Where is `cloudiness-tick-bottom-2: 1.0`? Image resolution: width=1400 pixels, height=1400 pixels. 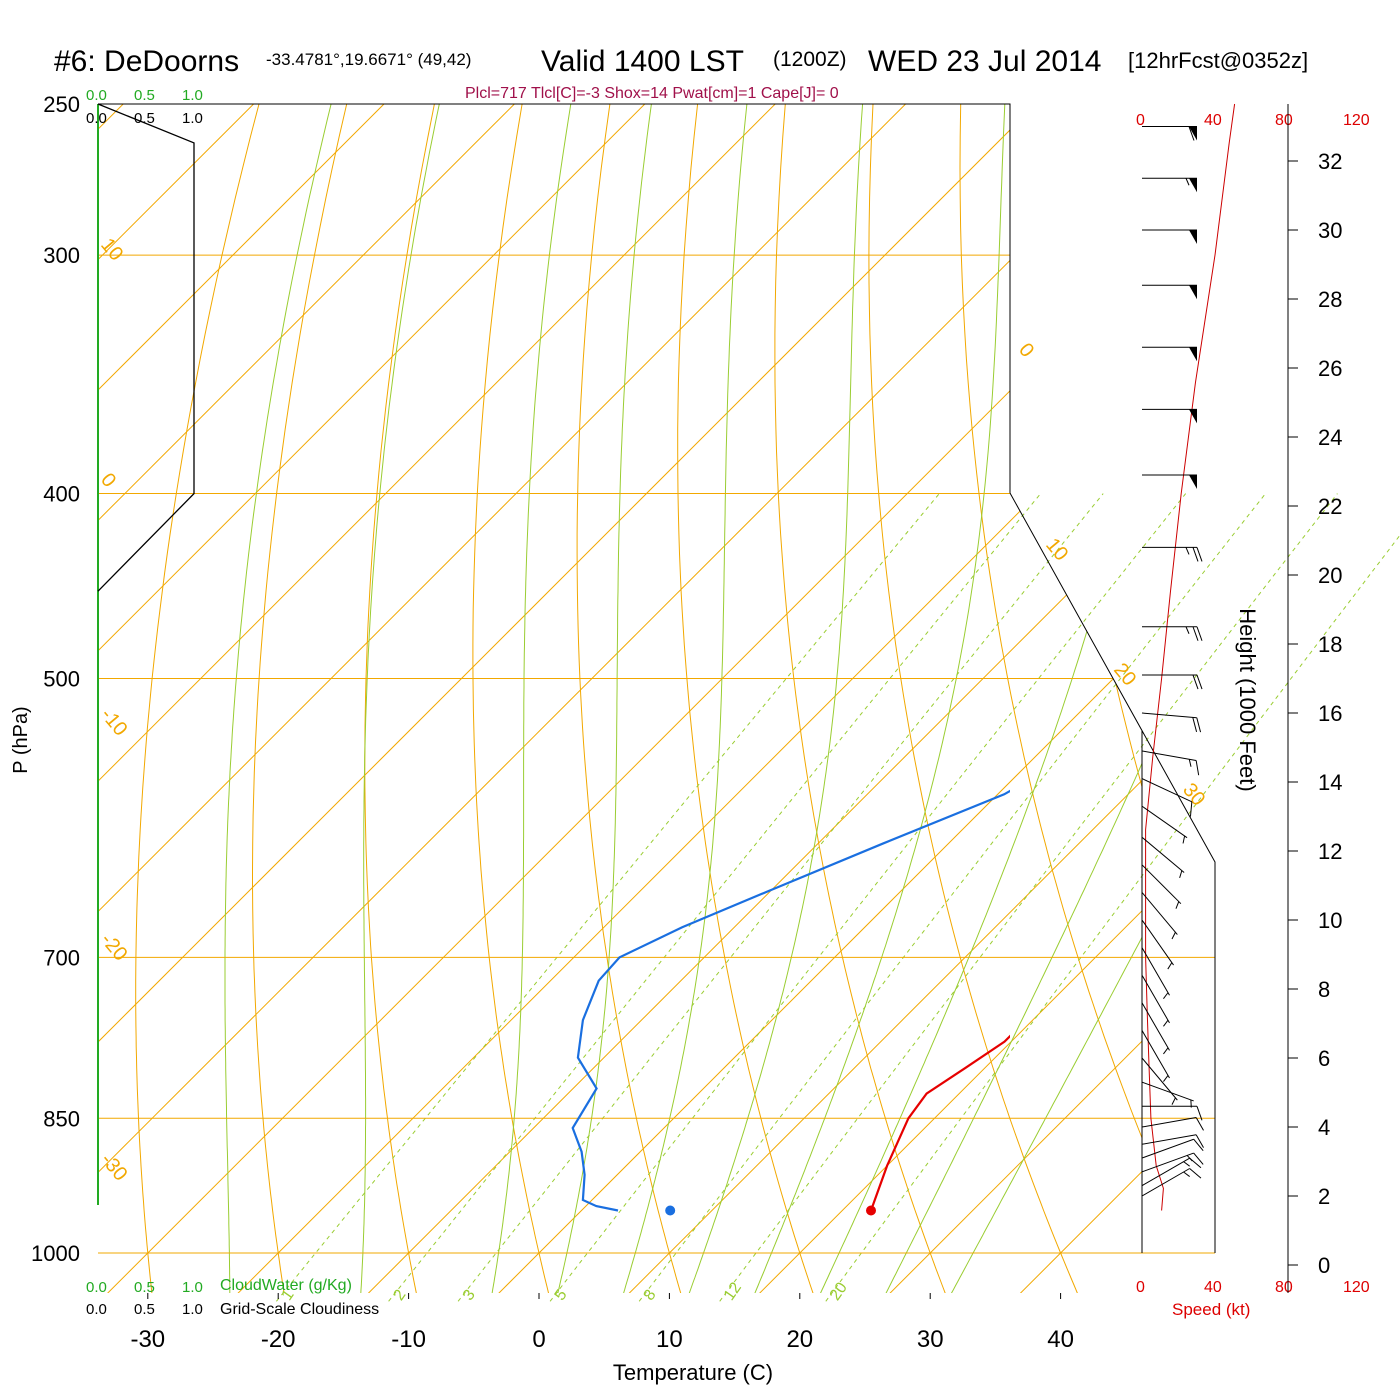 cloudiness-tick-bottom-2: 1.0 is located at coordinates (192, 1309).